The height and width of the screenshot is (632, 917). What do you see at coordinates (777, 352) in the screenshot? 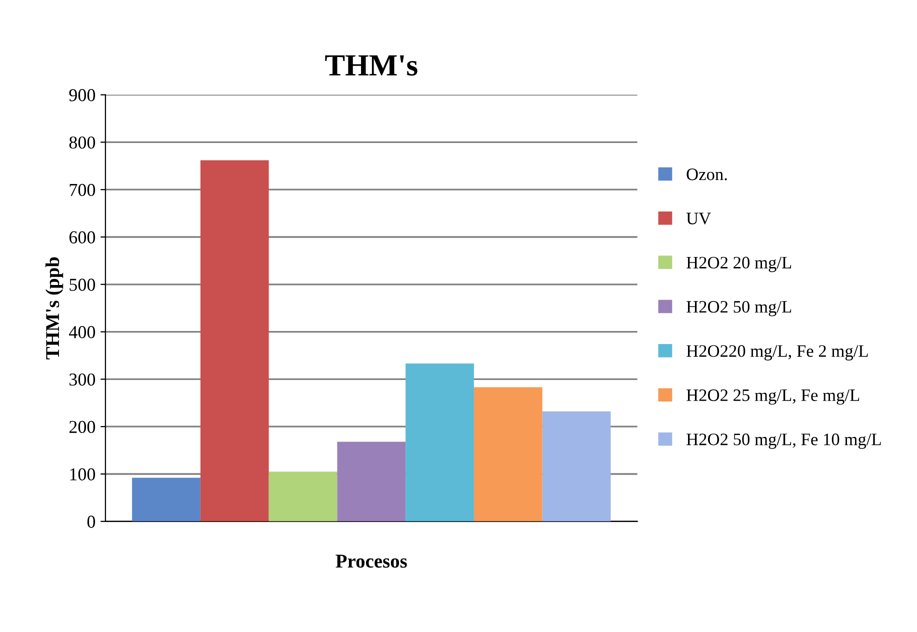
I see `legend-label: H2O220 mg/L, Fe 2 mg/L` at bounding box center [777, 352].